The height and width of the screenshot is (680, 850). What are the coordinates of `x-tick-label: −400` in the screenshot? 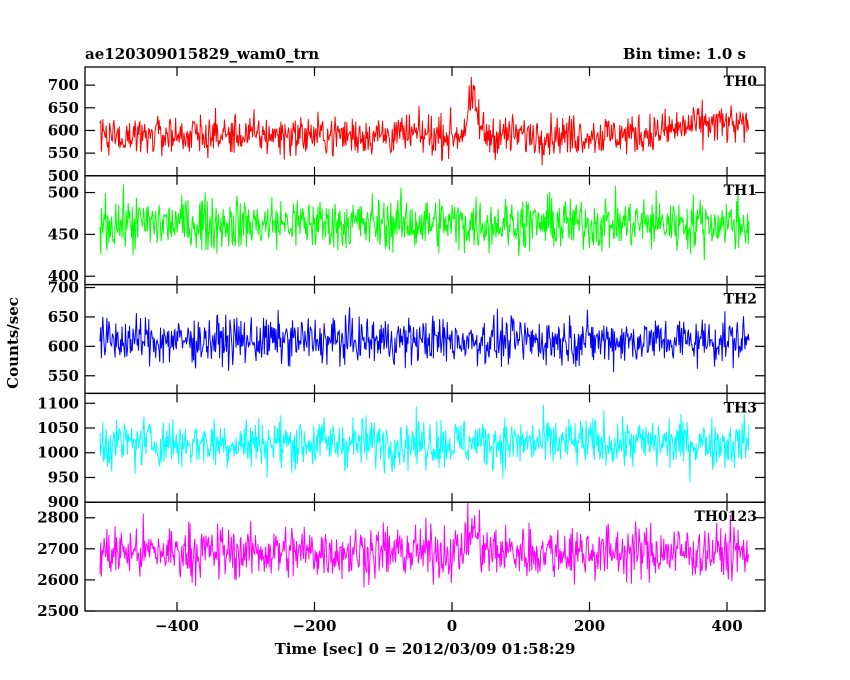 It's located at (177, 626).